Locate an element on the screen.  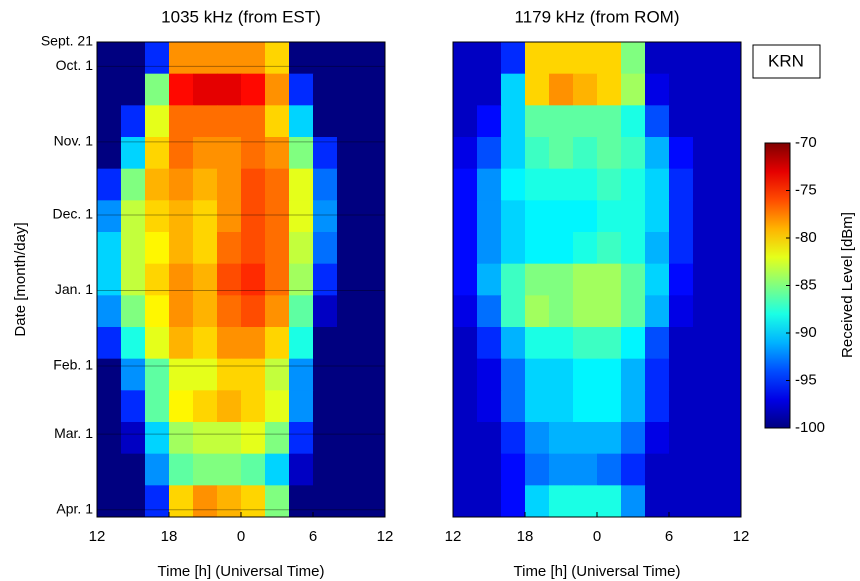
colorbar-label: Received Level [dBm] is located at coordinates (847, 285).